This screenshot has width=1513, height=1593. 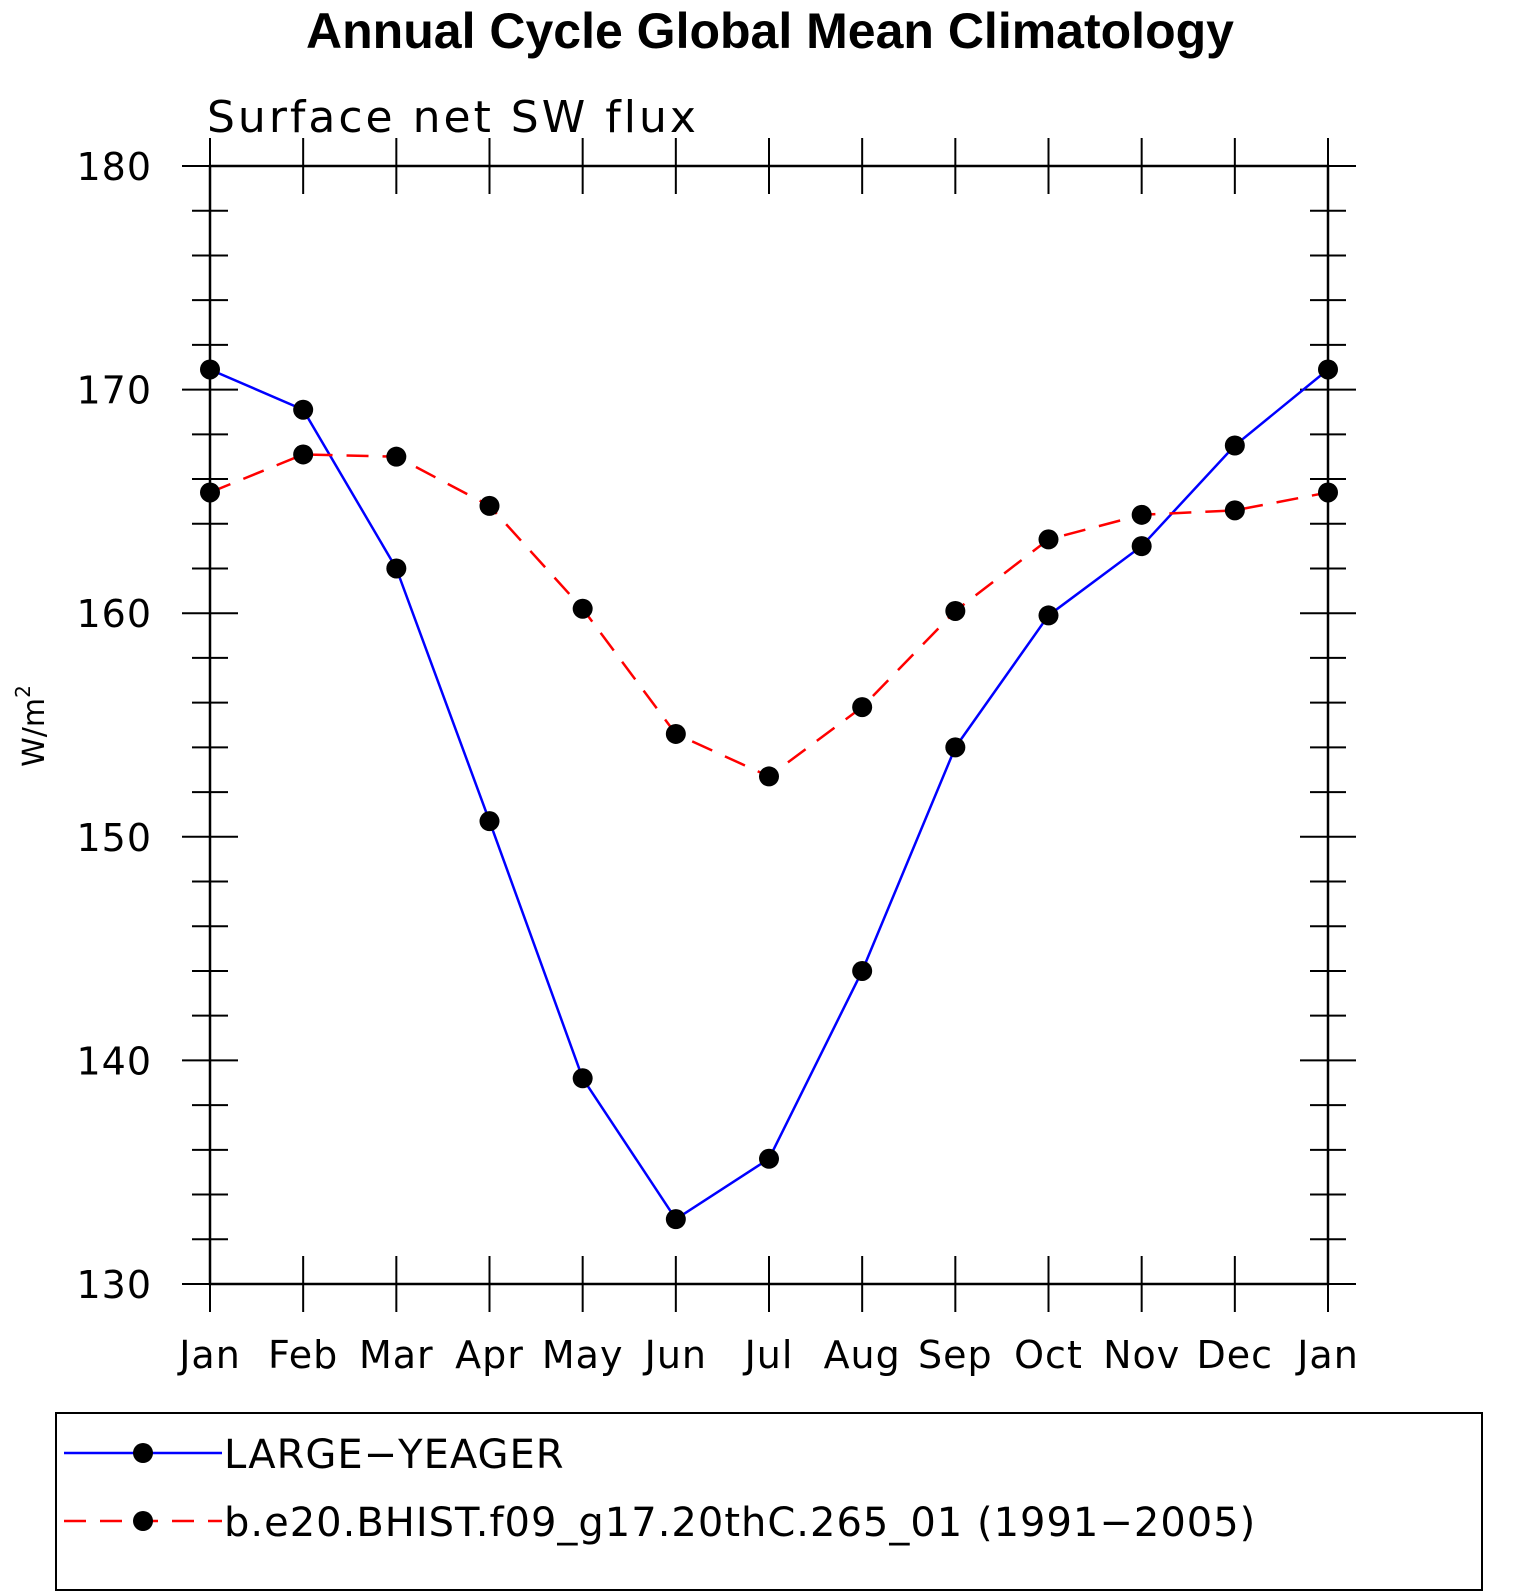 What do you see at coordinates (675, 1355) in the screenshot?
I see `x-tick-label: Jun` at bounding box center [675, 1355].